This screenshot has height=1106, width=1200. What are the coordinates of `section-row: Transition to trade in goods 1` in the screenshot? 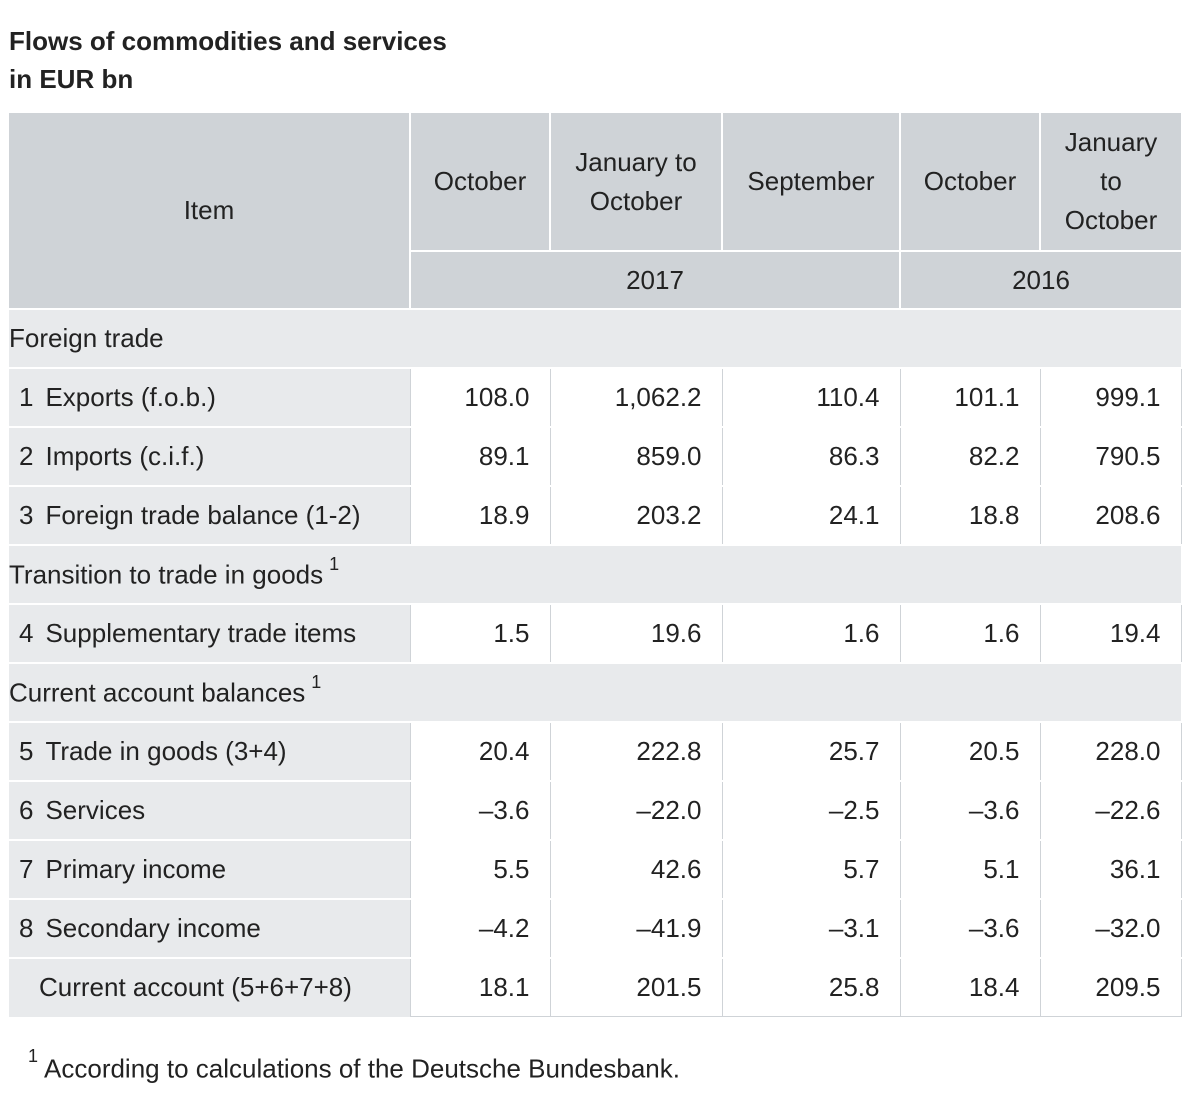 It's located at (595, 574).